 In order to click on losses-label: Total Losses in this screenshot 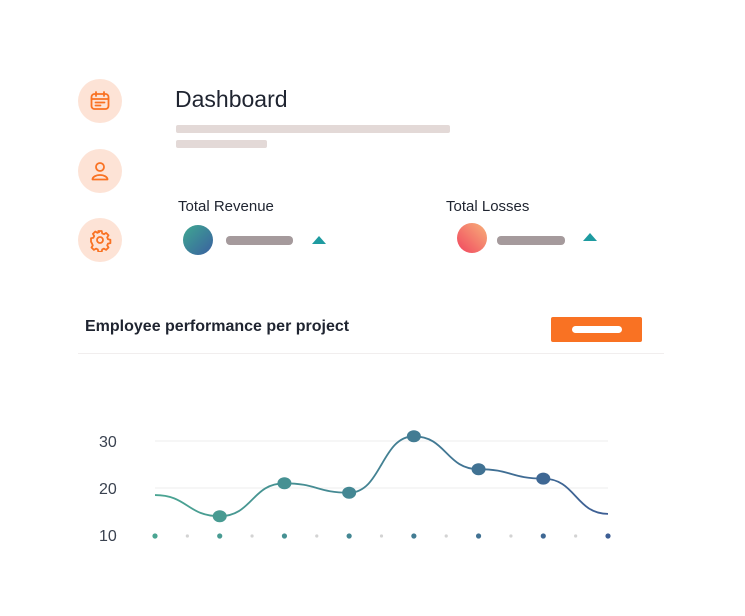, I will do `click(488, 206)`.